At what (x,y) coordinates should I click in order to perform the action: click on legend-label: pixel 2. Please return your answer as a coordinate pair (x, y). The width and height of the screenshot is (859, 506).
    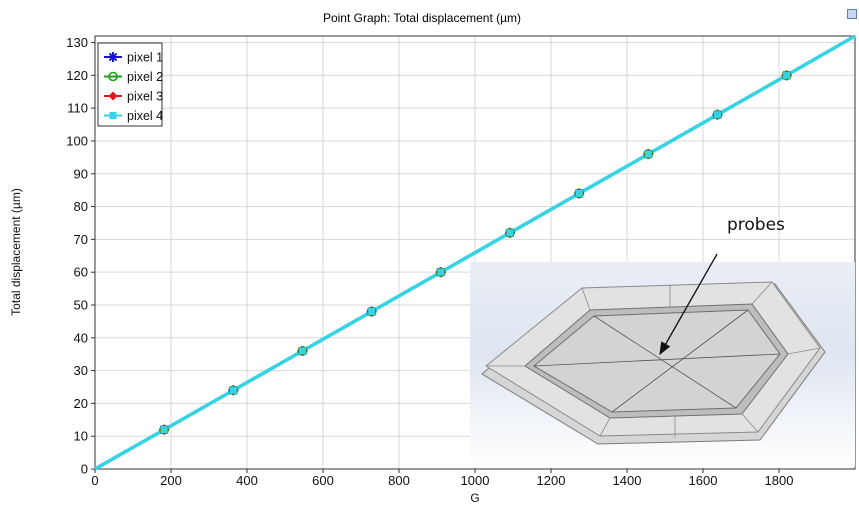
    Looking at the image, I should click on (145, 77).